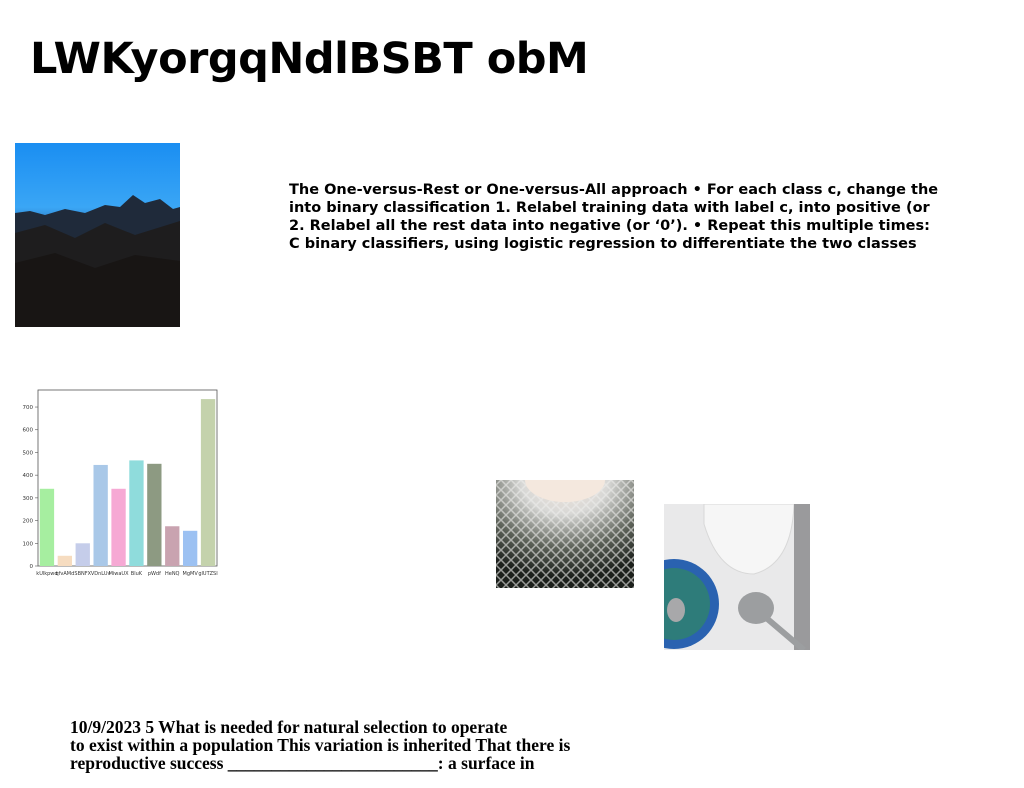 The width and height of the screenshot is (1024, 788). What do you see at coordinates (64, 574) in the screenshot?
I see `x-tick-label: qfvAMd` at bounding box center [64, 574].